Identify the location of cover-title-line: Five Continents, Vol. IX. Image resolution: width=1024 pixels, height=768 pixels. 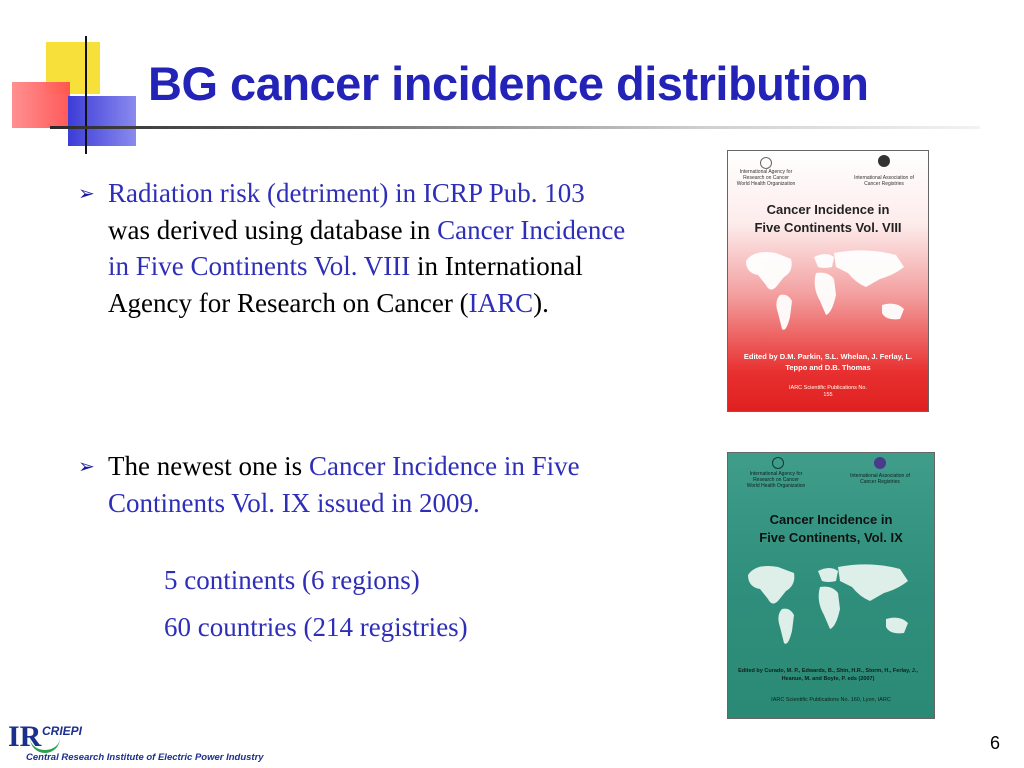
(831, 537).